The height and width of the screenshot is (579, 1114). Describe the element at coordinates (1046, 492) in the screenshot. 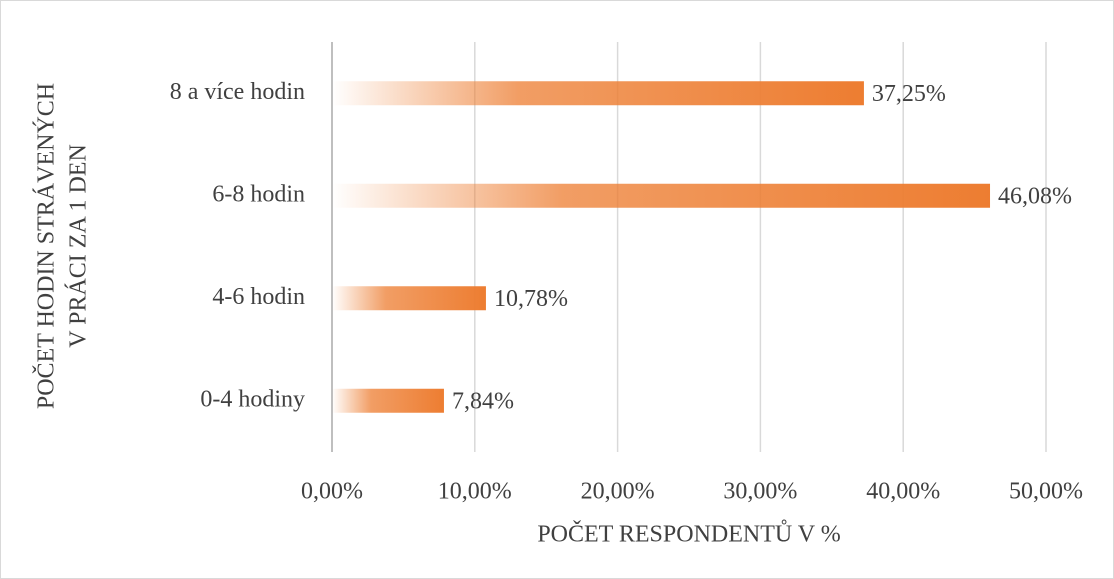

I see `x-tick-label: 50,00%` at that location.